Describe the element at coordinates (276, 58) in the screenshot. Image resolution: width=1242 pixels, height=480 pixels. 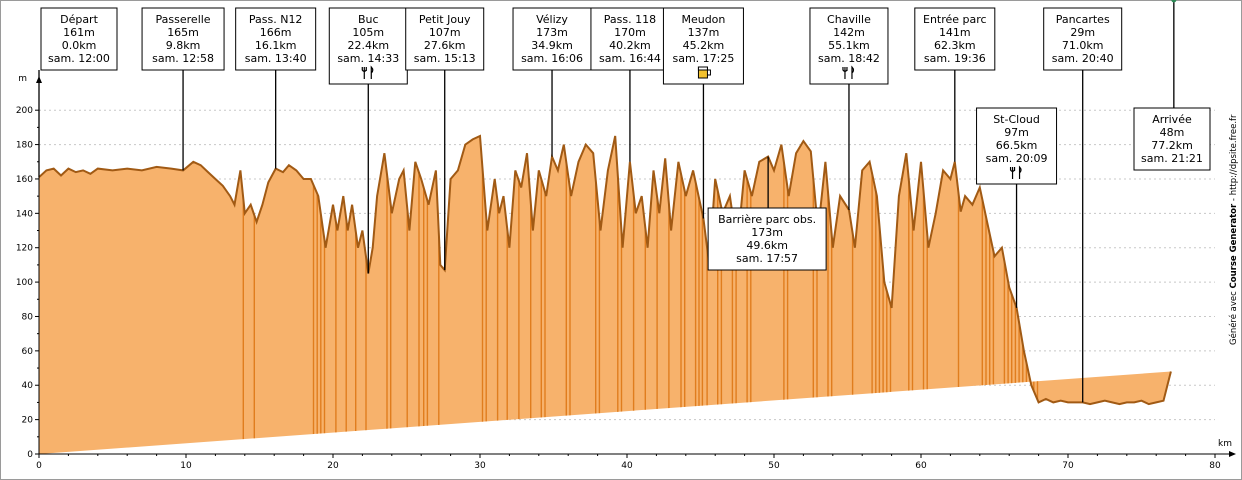
I see `waypoint-time: sam. 13:40` at that location.